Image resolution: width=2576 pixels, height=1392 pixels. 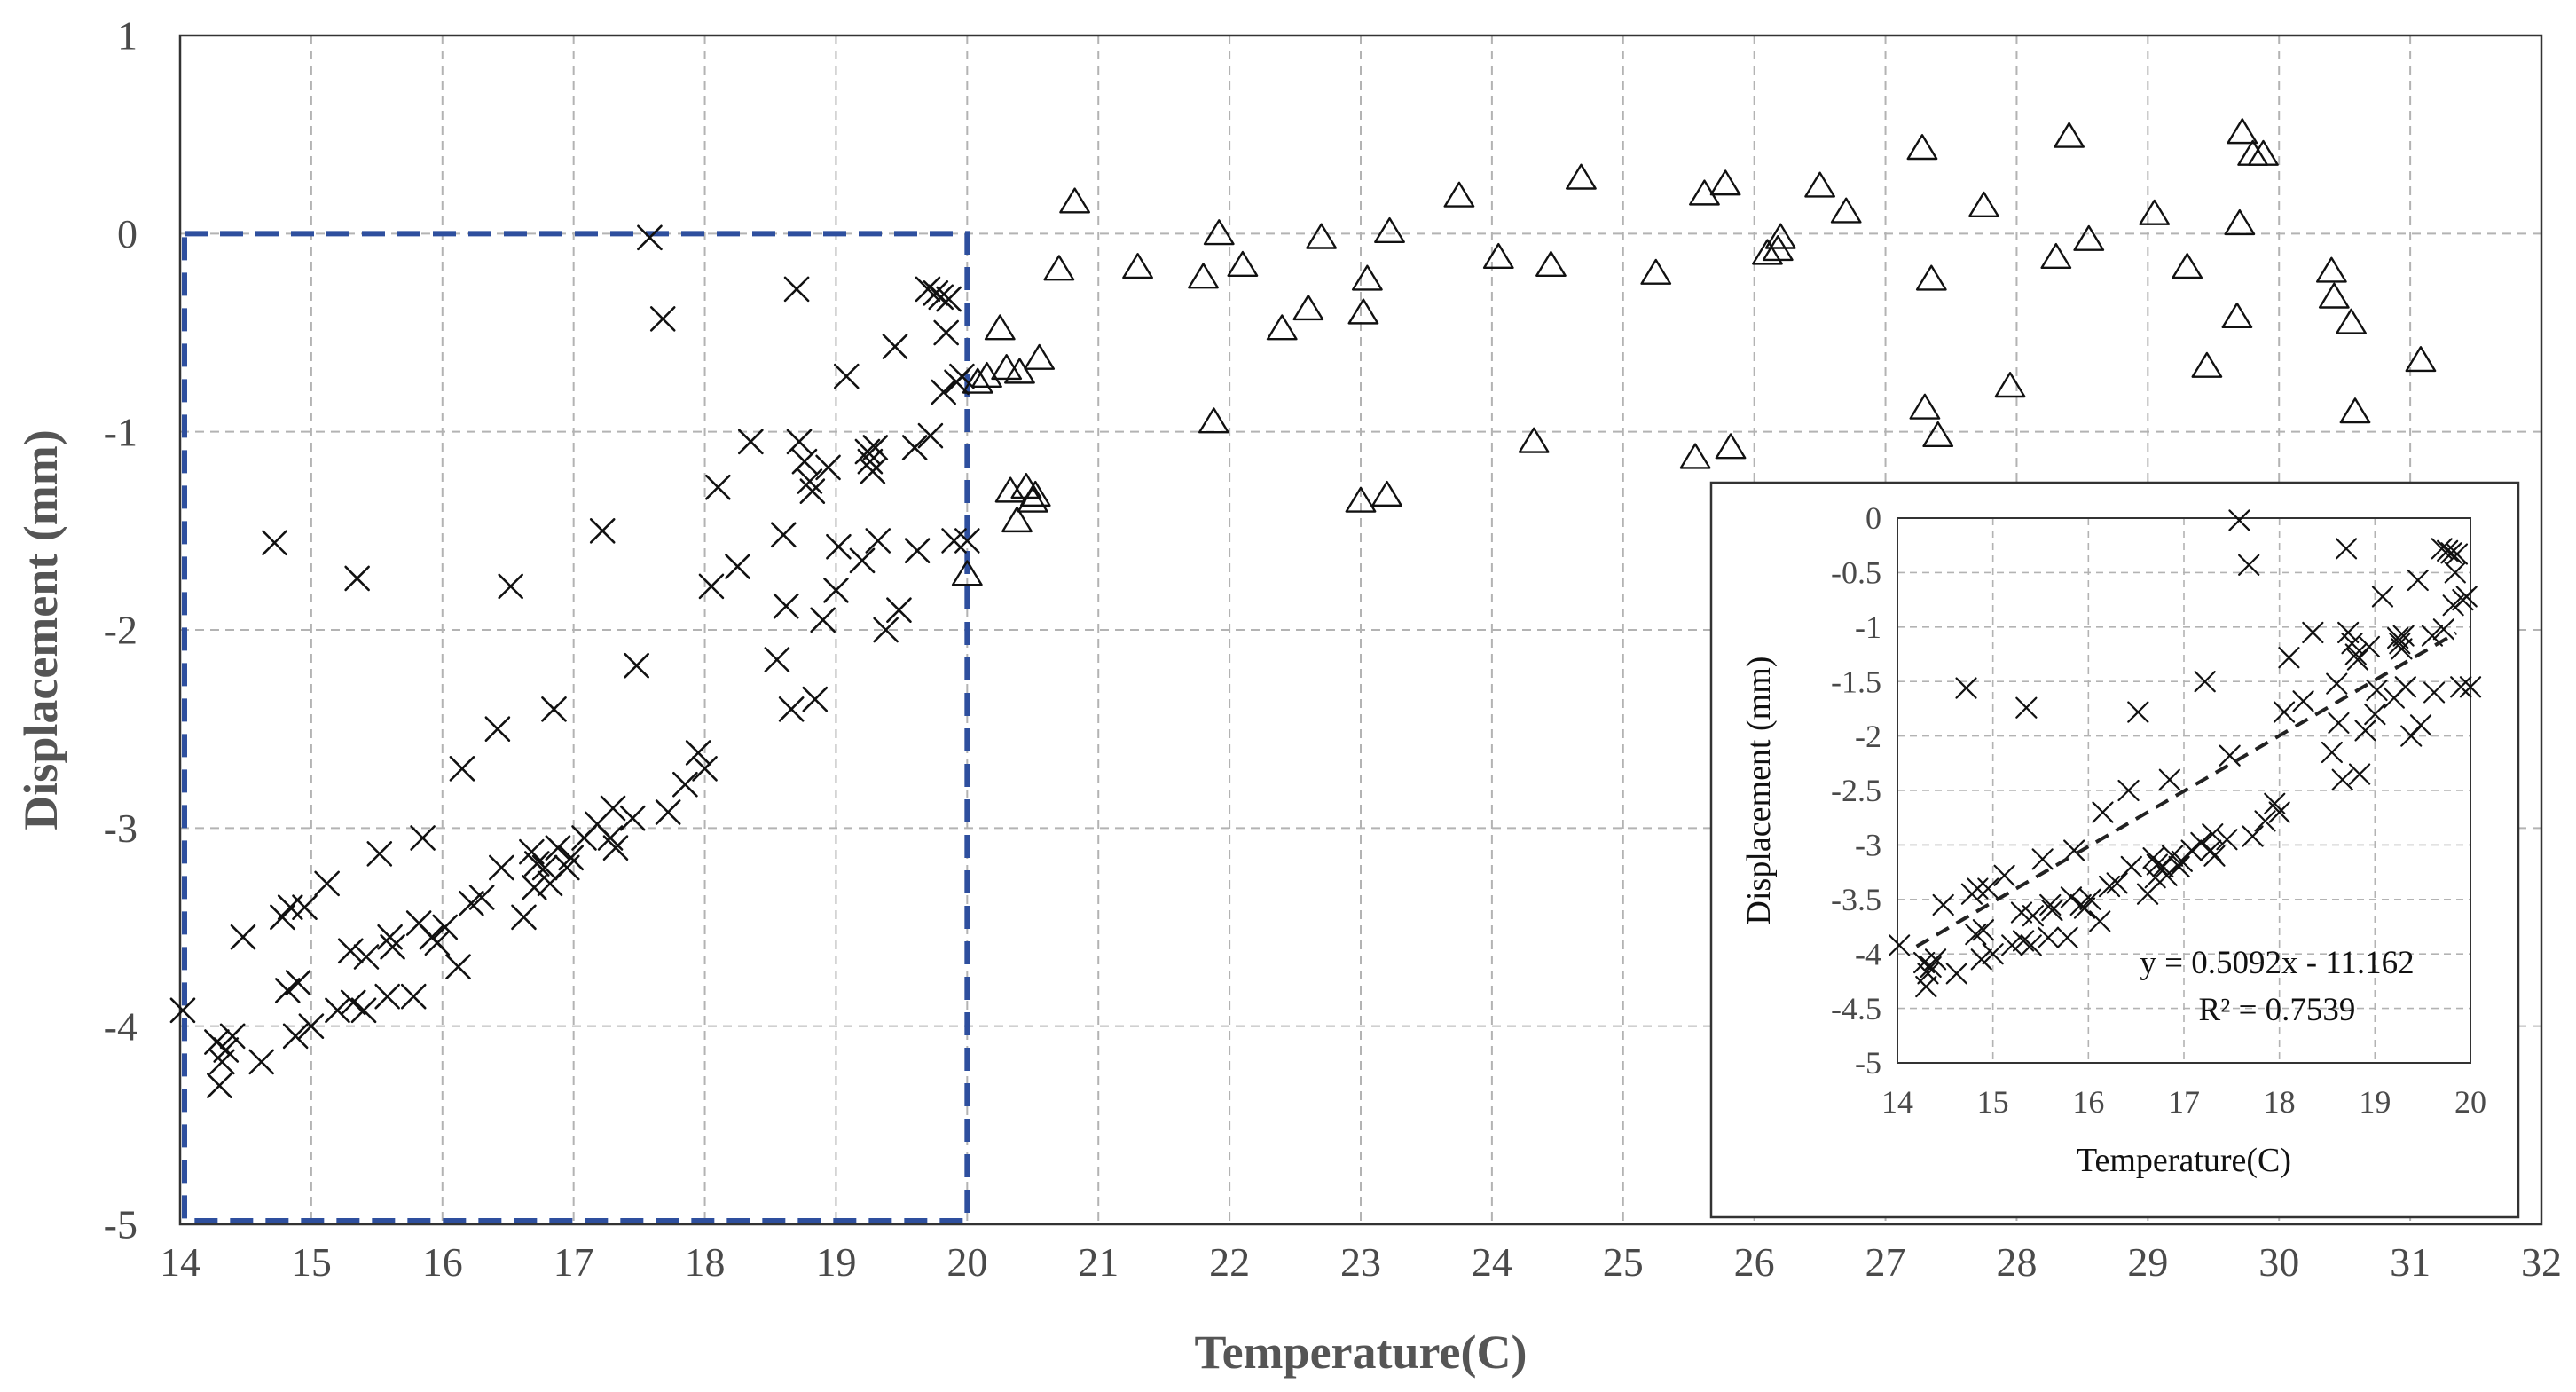 What do you see at coordinates (1897, 1102) in the screenshot?
I see `inset-x-tick-label: 14` at bounding box center [1897, 1102].